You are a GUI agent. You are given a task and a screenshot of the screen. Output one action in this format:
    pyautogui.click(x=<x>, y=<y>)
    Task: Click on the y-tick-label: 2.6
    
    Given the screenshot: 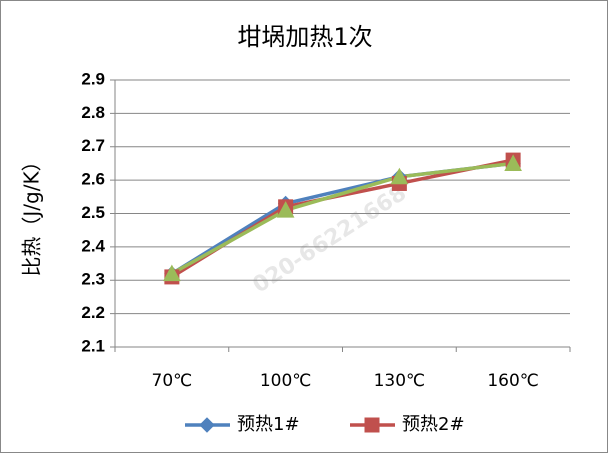 What is the action you would take?
    pyautogui.click(x=93, y=179)
    